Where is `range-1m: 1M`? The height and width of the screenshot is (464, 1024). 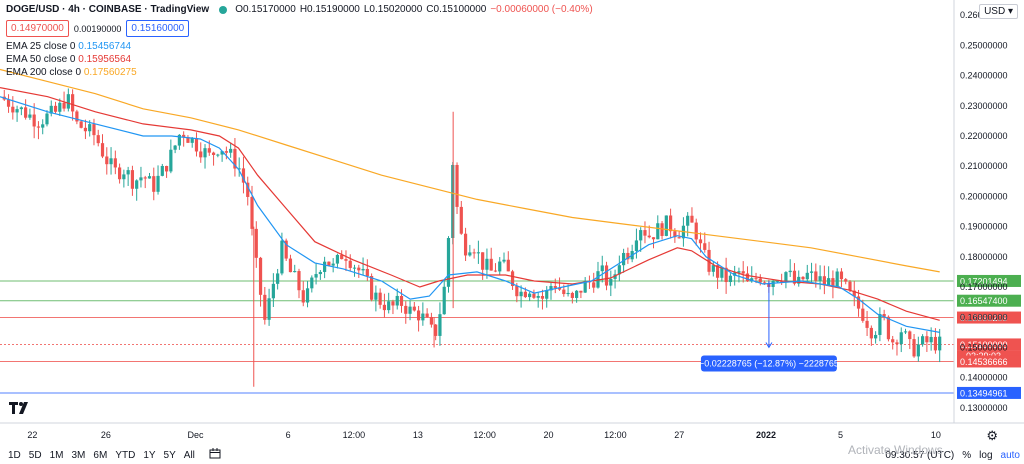 range-1m: 1M is located at coordinates (56, 455).